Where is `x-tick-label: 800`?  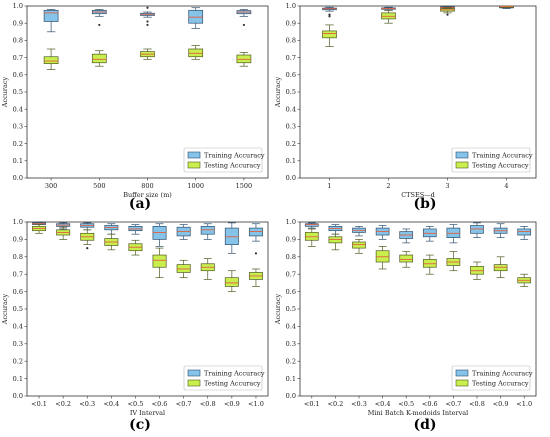
x-tick-label: 800 is located at coordinates (147, 186).